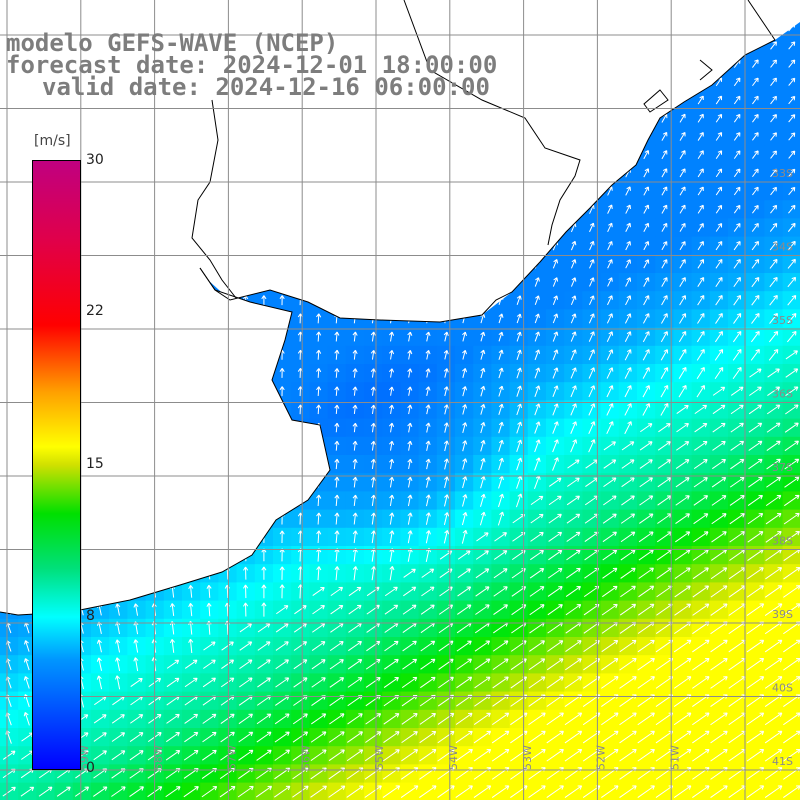 The width and height of the screenshot is (800, 800). What do you see at coordinates (782, 320) in the screenshot?
I see `latitude-label: 35S` at bounding box center [782, 320].